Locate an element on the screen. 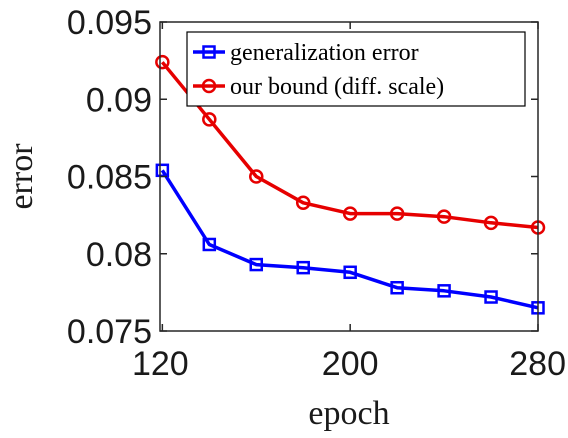 This screenshot has height=438, width=568. y-tick-label: 0.085 is located at coordinates (109, 178).